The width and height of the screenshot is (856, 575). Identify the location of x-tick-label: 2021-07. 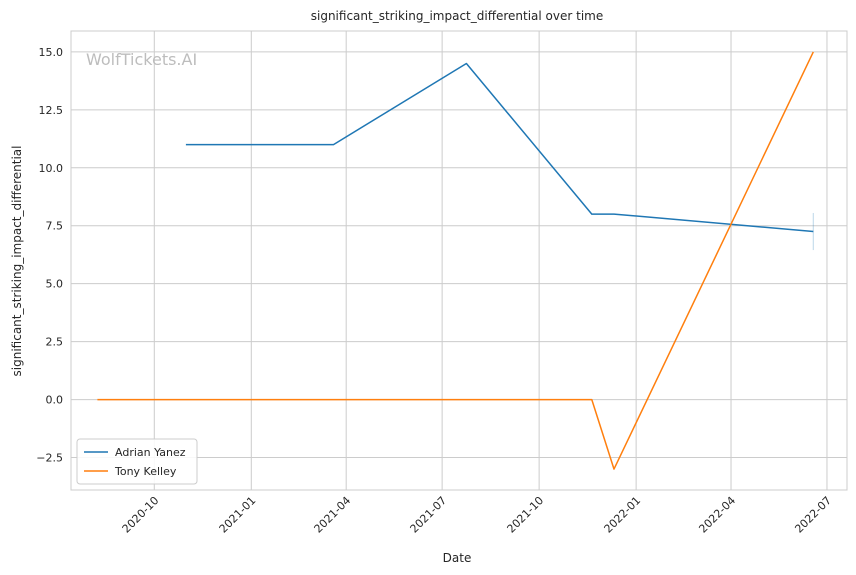
(429, 515).